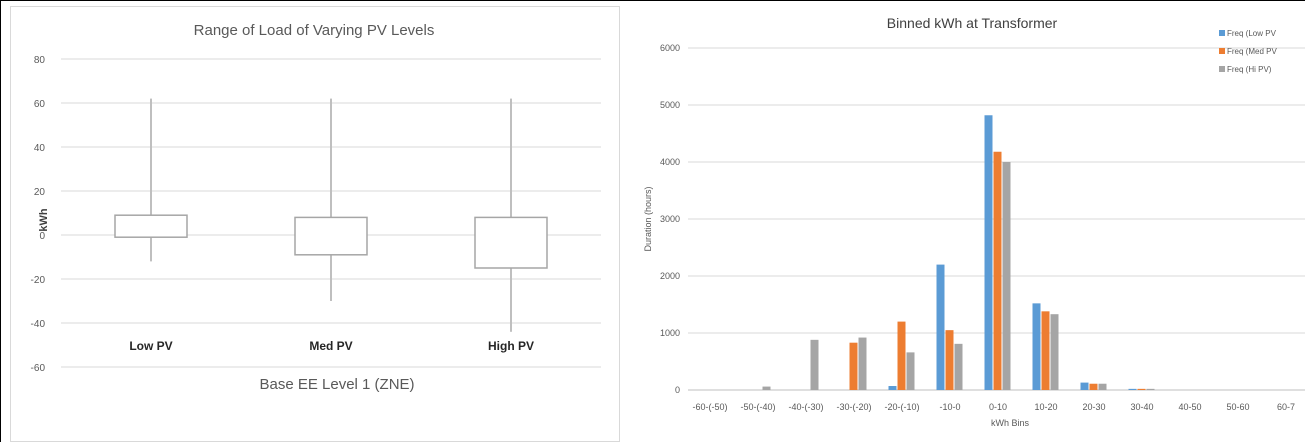 The height and width of the screenshot is (443, 1305). Describe the element at coordinates (670, 276) in the screenshot. I see `bar-y-tick-label: 2000` at that location.